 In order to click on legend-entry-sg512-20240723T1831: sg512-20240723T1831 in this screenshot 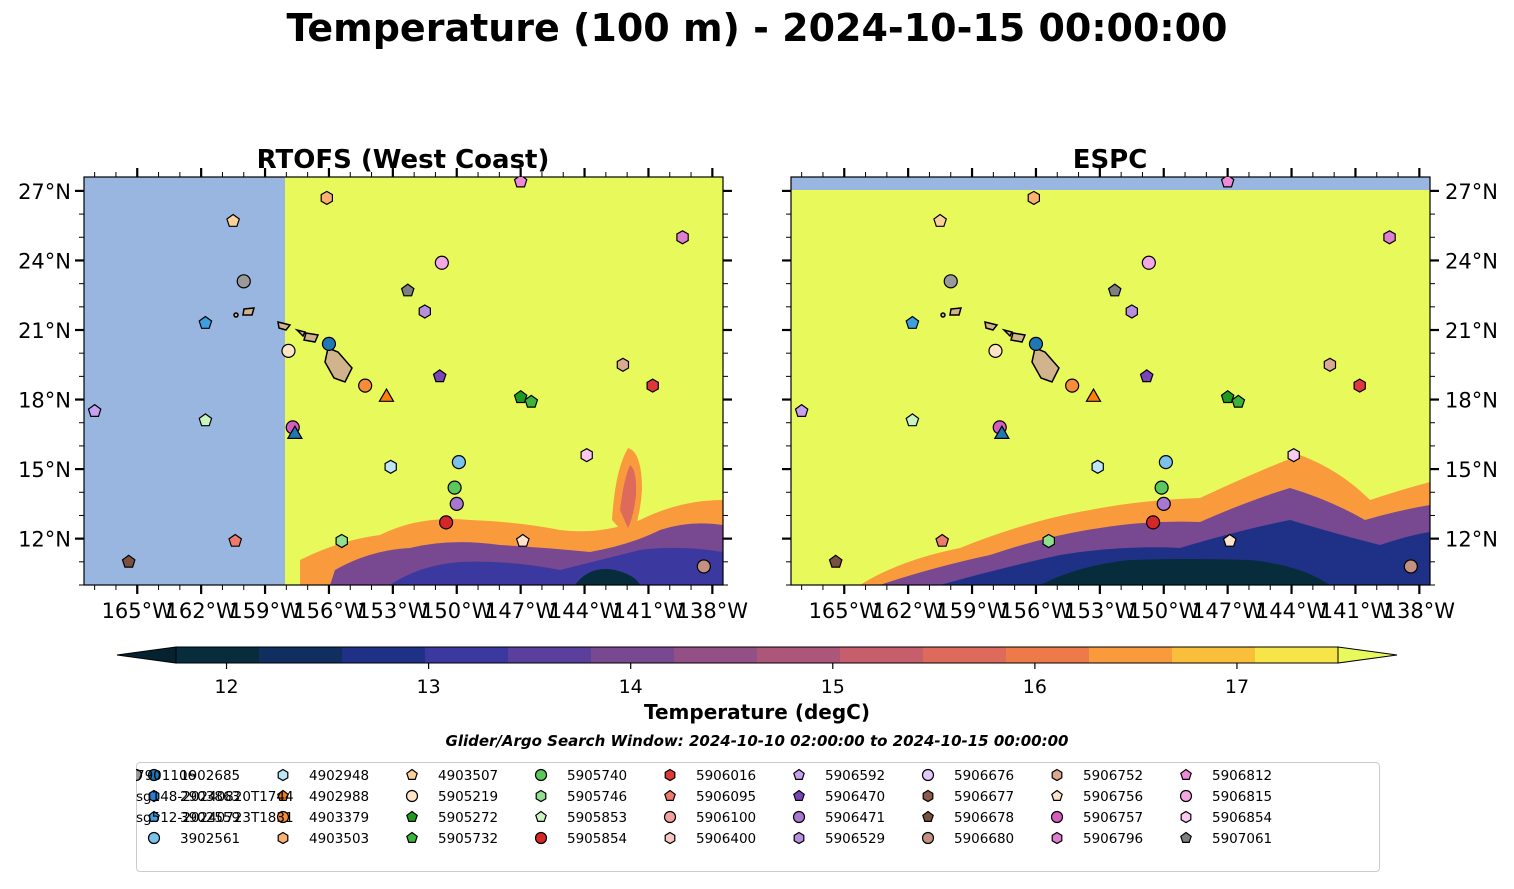, I will do `click(215, 818)`.